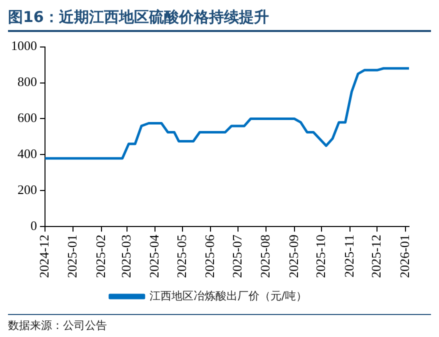 The height and width of the screenshot is (337, 439). Describe the element at coordinates (154, 256) in the screenshot. I see `x-tick-label: 2025-04` at that location.